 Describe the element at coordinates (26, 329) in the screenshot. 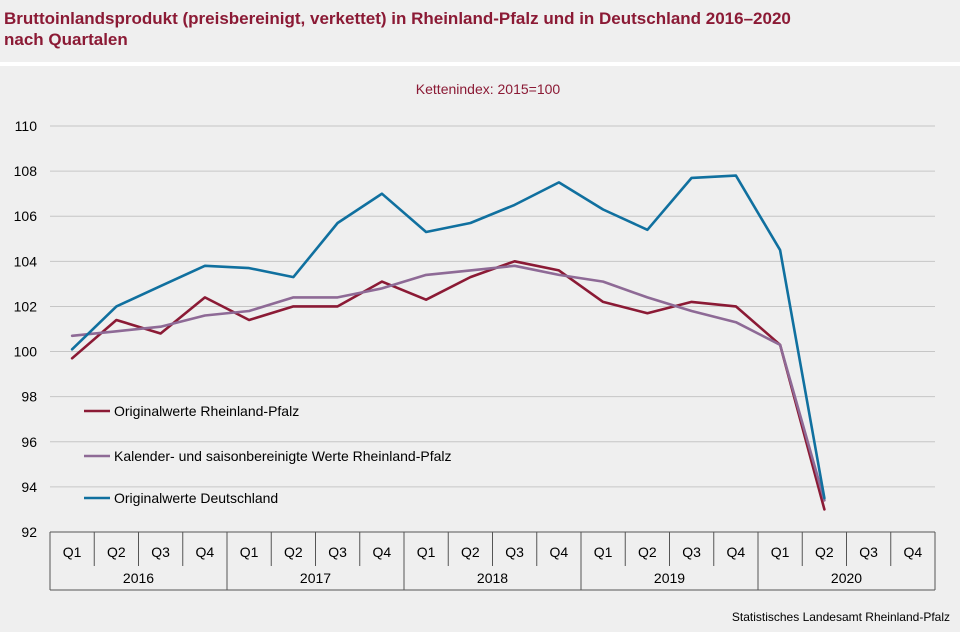

I see `y-axis-tick-labels: 92 94 96 98 100 102 104 106 108 110` at that location.